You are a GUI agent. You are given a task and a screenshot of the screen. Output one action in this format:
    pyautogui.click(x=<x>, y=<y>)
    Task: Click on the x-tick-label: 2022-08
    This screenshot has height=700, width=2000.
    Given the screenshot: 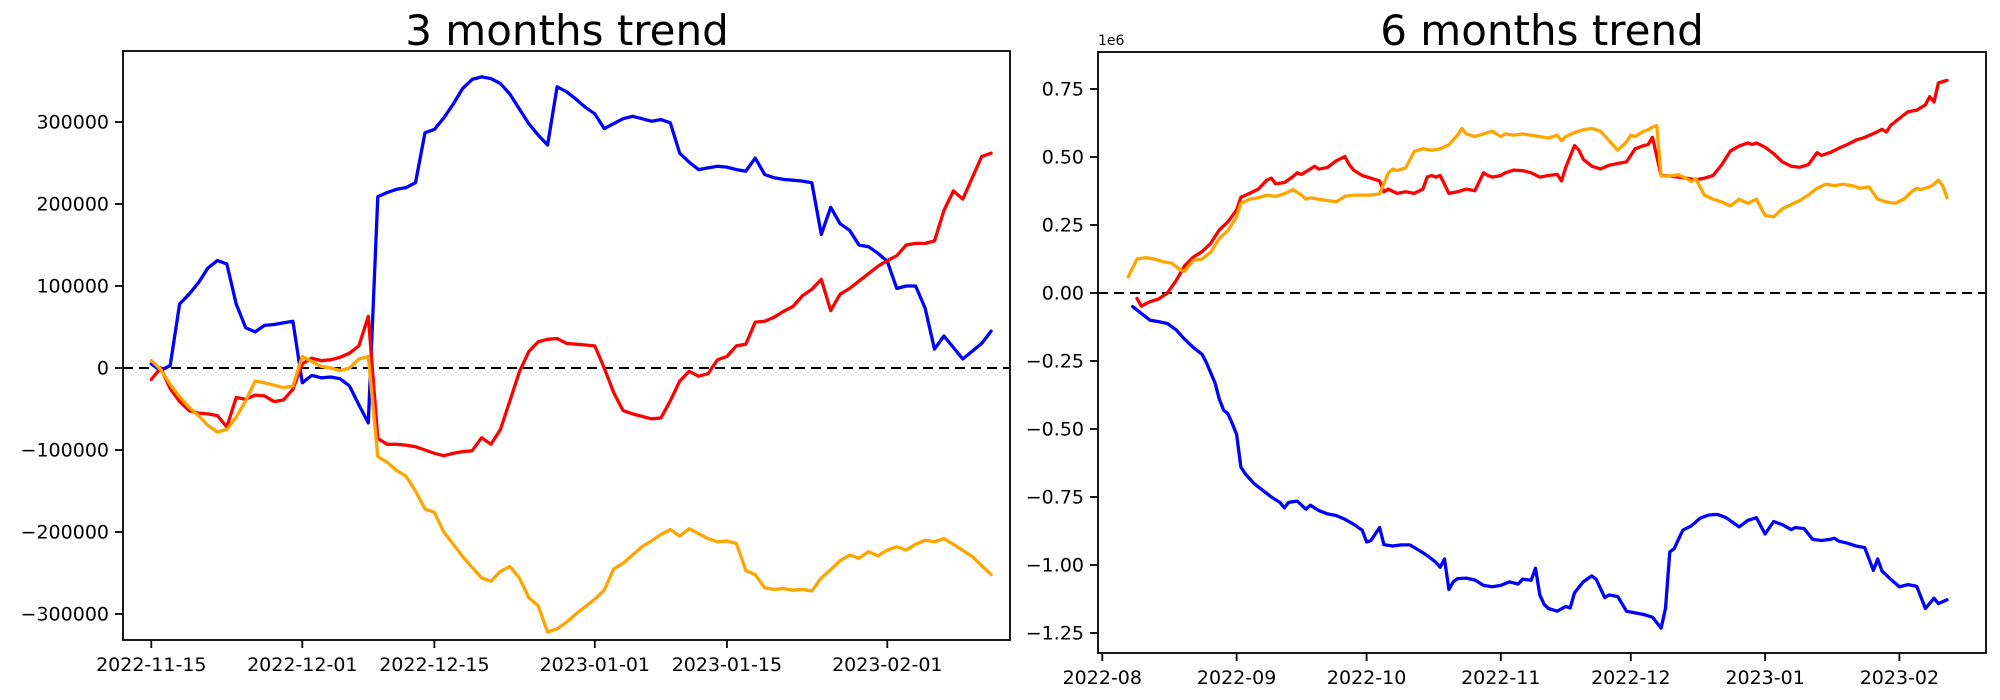 What is the action you would take?
    pyautogui.click(x=1102, y=678)
    